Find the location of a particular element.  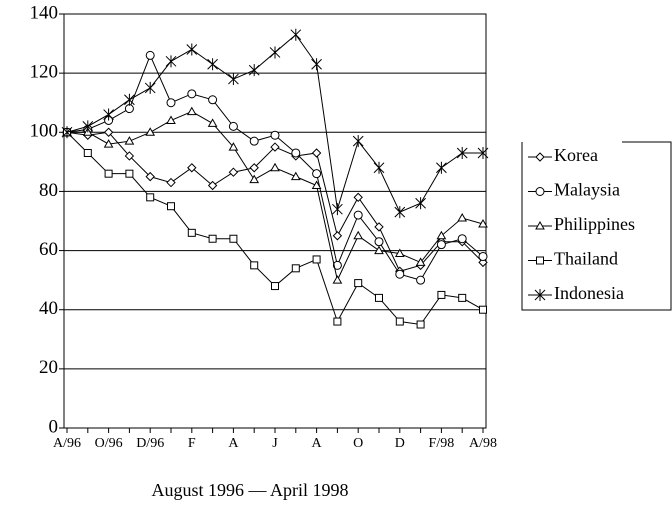

y-tick-label: 120 is located at coordinates (44, 72).